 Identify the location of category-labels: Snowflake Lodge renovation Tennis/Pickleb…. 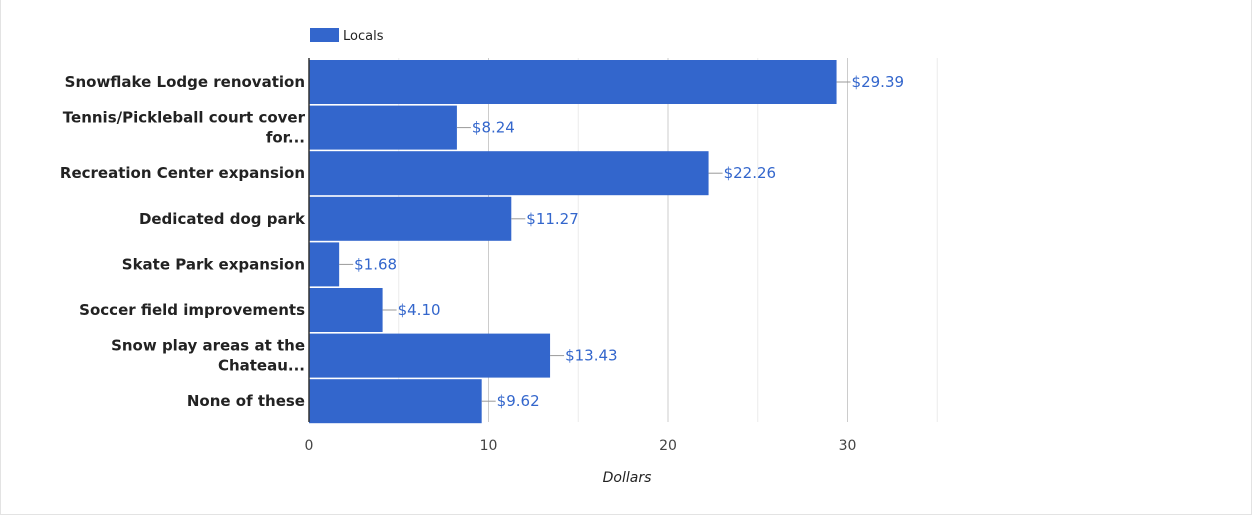
(183, 241).